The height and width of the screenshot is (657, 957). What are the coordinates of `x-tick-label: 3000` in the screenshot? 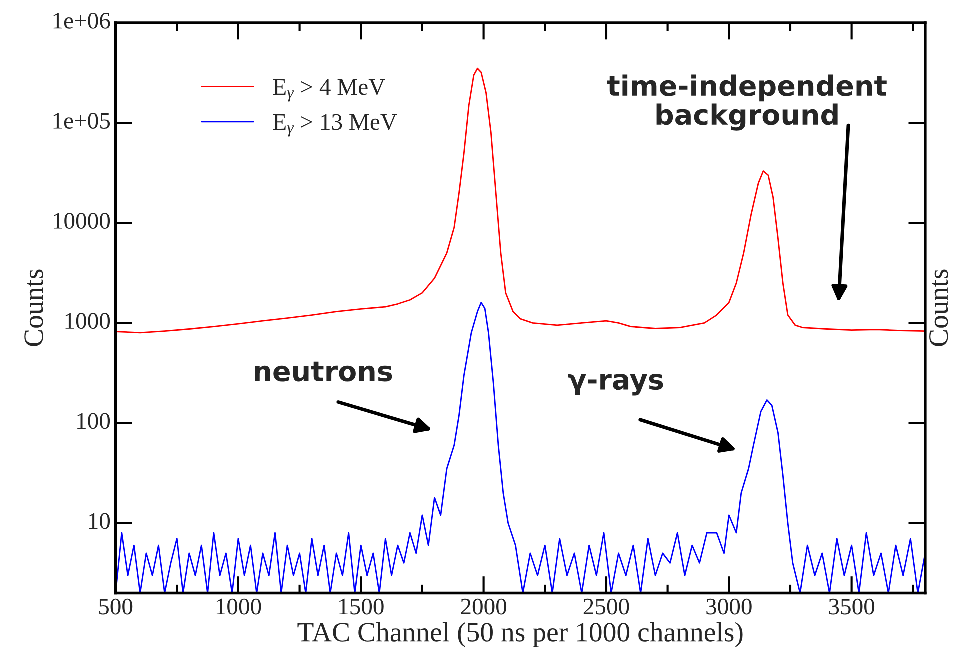 It's located at (729, 606).